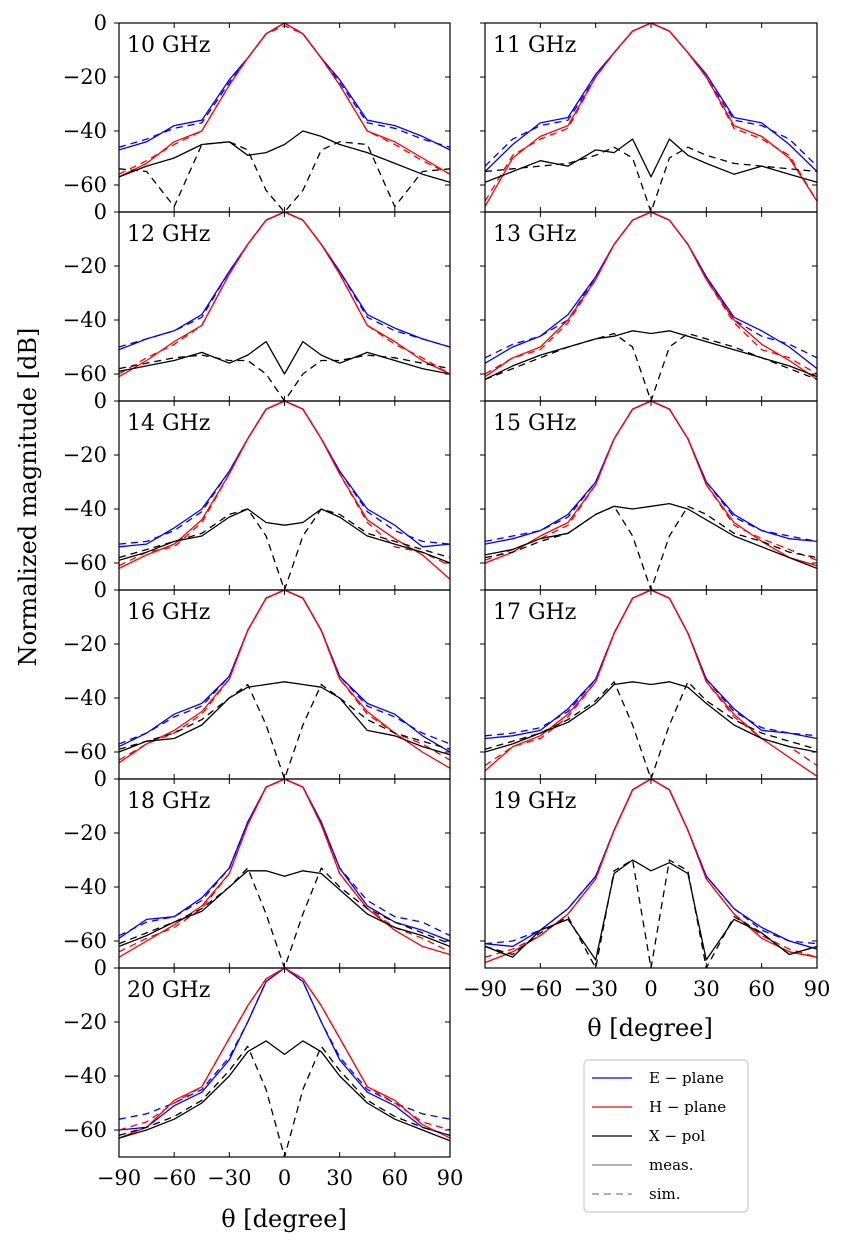 This screenshot has height=1254, width=845. What do you see at coordinates (534, 612) in the screenshot?
I see `panel-title: 17 GHz` at bounding box center [534, 612].